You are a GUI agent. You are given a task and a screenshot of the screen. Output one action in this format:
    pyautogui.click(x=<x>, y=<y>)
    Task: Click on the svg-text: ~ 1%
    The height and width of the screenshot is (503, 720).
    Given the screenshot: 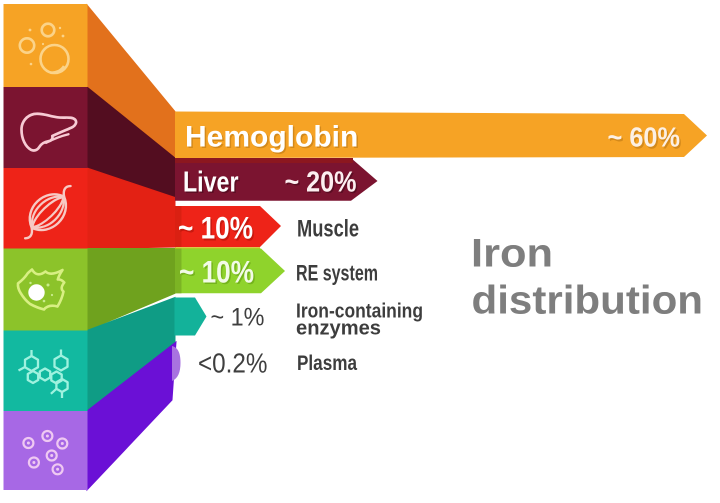 What is the action you would take?
    pyautogui.click(x=238, y=318)
    